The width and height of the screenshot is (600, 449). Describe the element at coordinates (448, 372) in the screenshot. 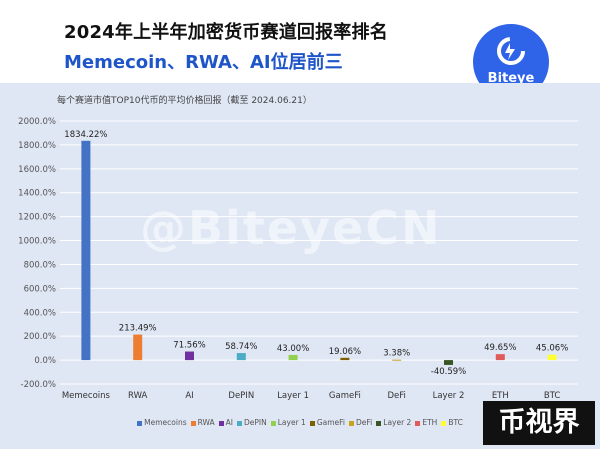

I see `data-label: -40.59%` at that location.